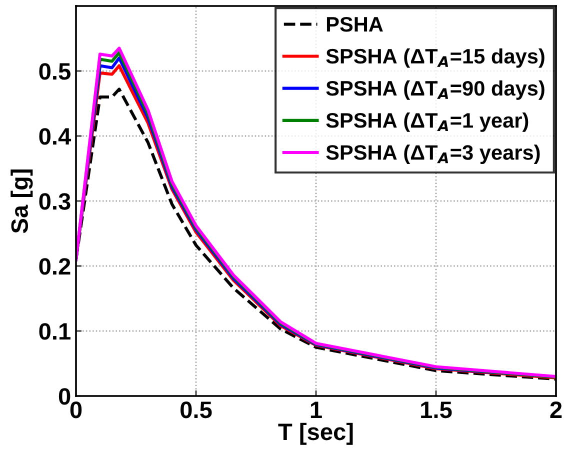 Image resolution: width=569 pixels, height=455 pixels. Describe the element at coordinates (76, 409) in the screenshot. I see `x-tick-label: 0` at that location.